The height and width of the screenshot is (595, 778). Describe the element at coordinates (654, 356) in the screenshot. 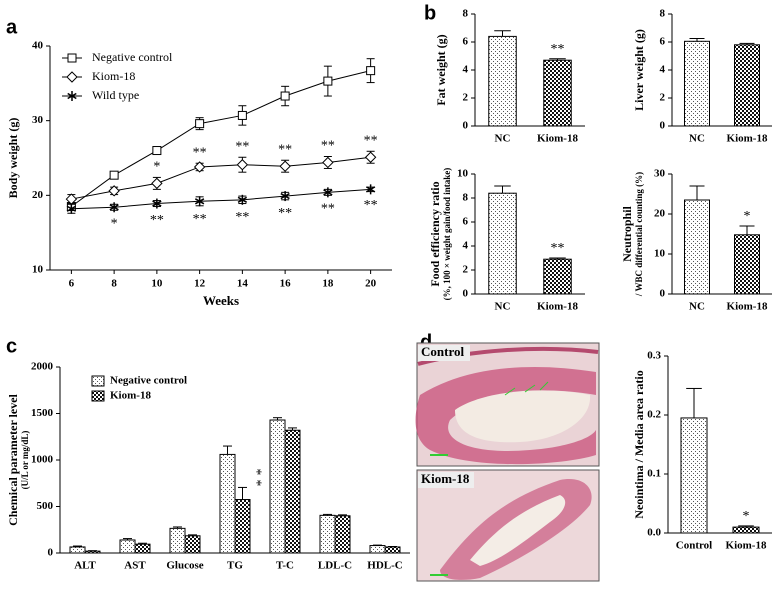

I see `y-tick-label: 0.3` at that location.